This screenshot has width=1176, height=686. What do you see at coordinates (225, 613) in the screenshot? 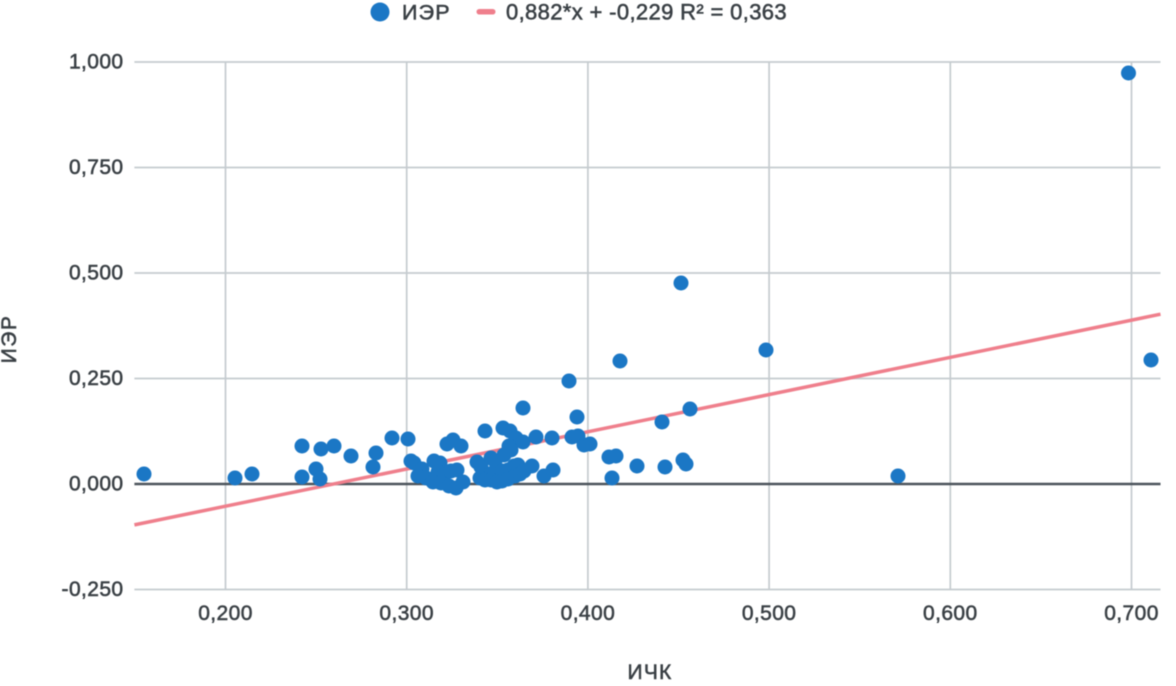
I see `svg-text: 0,200` at bounding box center [225, 613].